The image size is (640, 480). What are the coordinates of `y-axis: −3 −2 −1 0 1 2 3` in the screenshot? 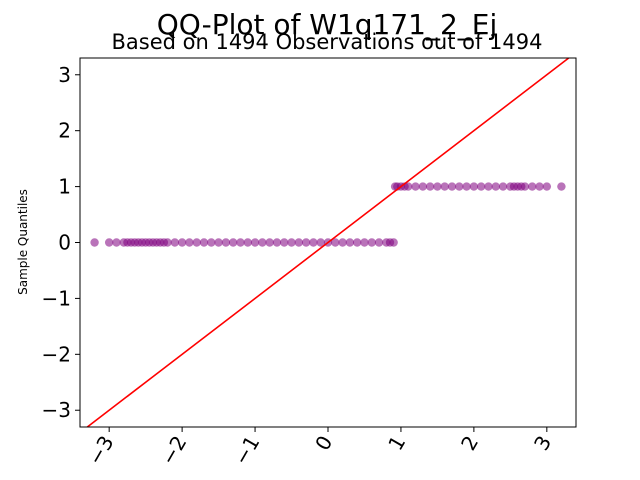 It's located at (61, 242).